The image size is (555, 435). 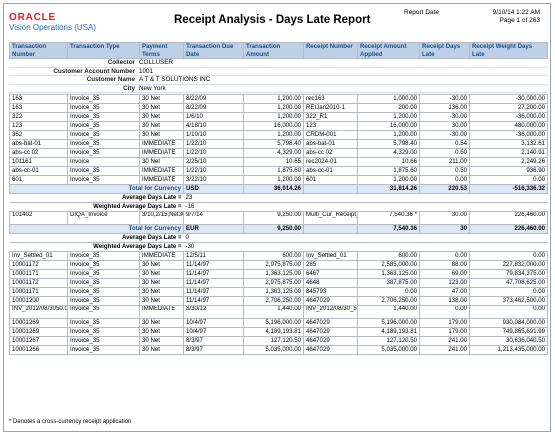 What do you see at coordinates (508, 171) in the screenshot?
I see `cell-receipt-weight-days-late: 936.90` at bounding box center [508, 171].